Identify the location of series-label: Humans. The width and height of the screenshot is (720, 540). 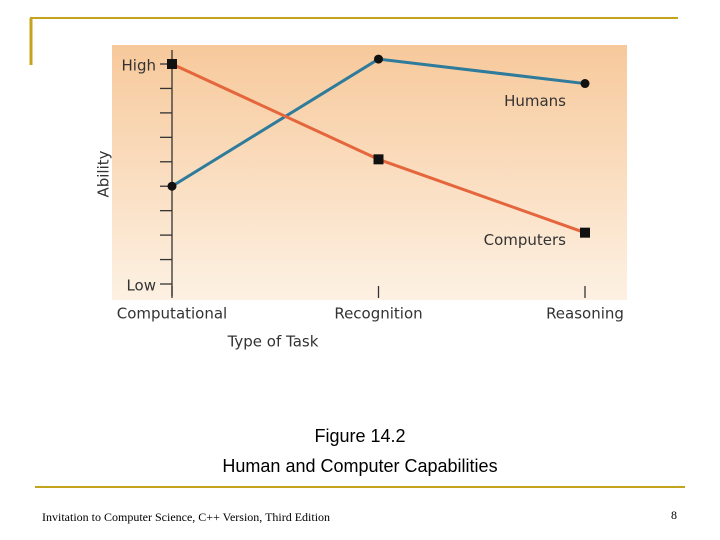
(535, 101).